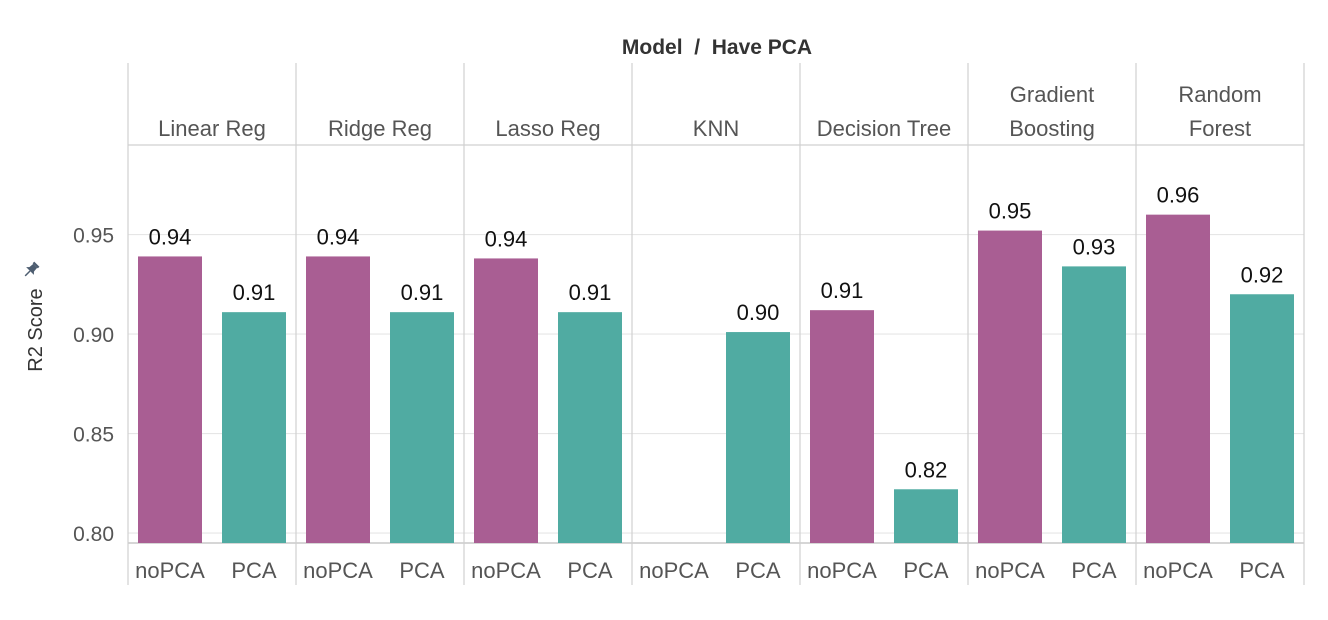  Describe the element at coordinates (884, 128) in the screenshot. I see `column-header: Decision Tree` at that location.